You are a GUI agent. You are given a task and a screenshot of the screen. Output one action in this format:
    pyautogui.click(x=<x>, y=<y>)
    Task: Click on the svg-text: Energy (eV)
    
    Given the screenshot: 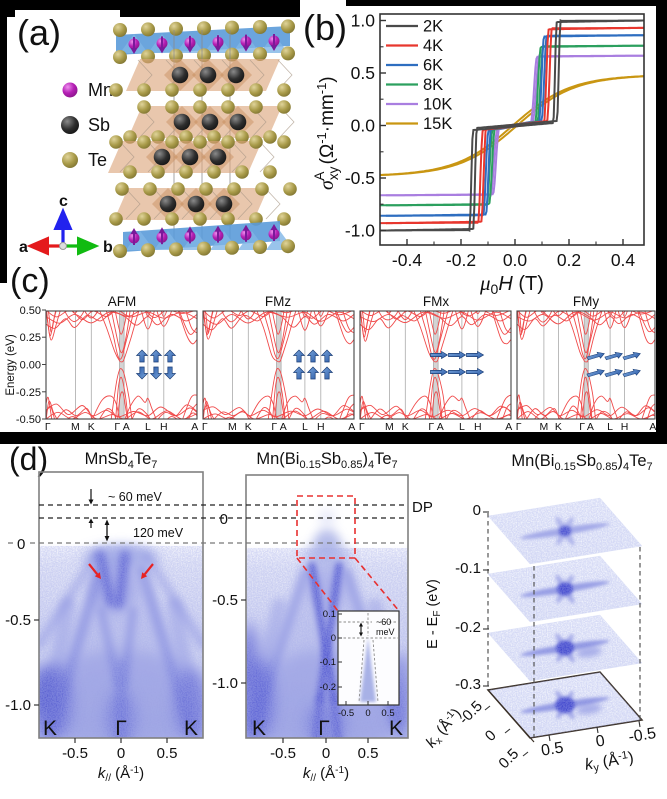 What is the action you would take?
    pyautogui.click(x=11, y=365)
    